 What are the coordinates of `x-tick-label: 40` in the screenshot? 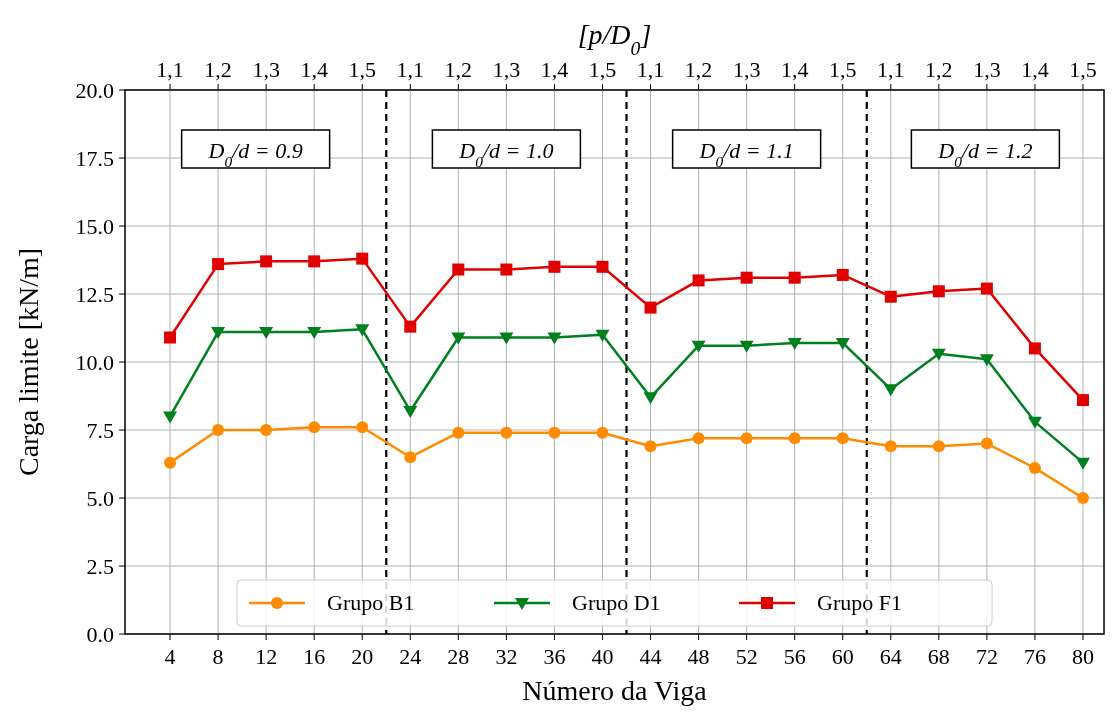 It's located at (602, 656).